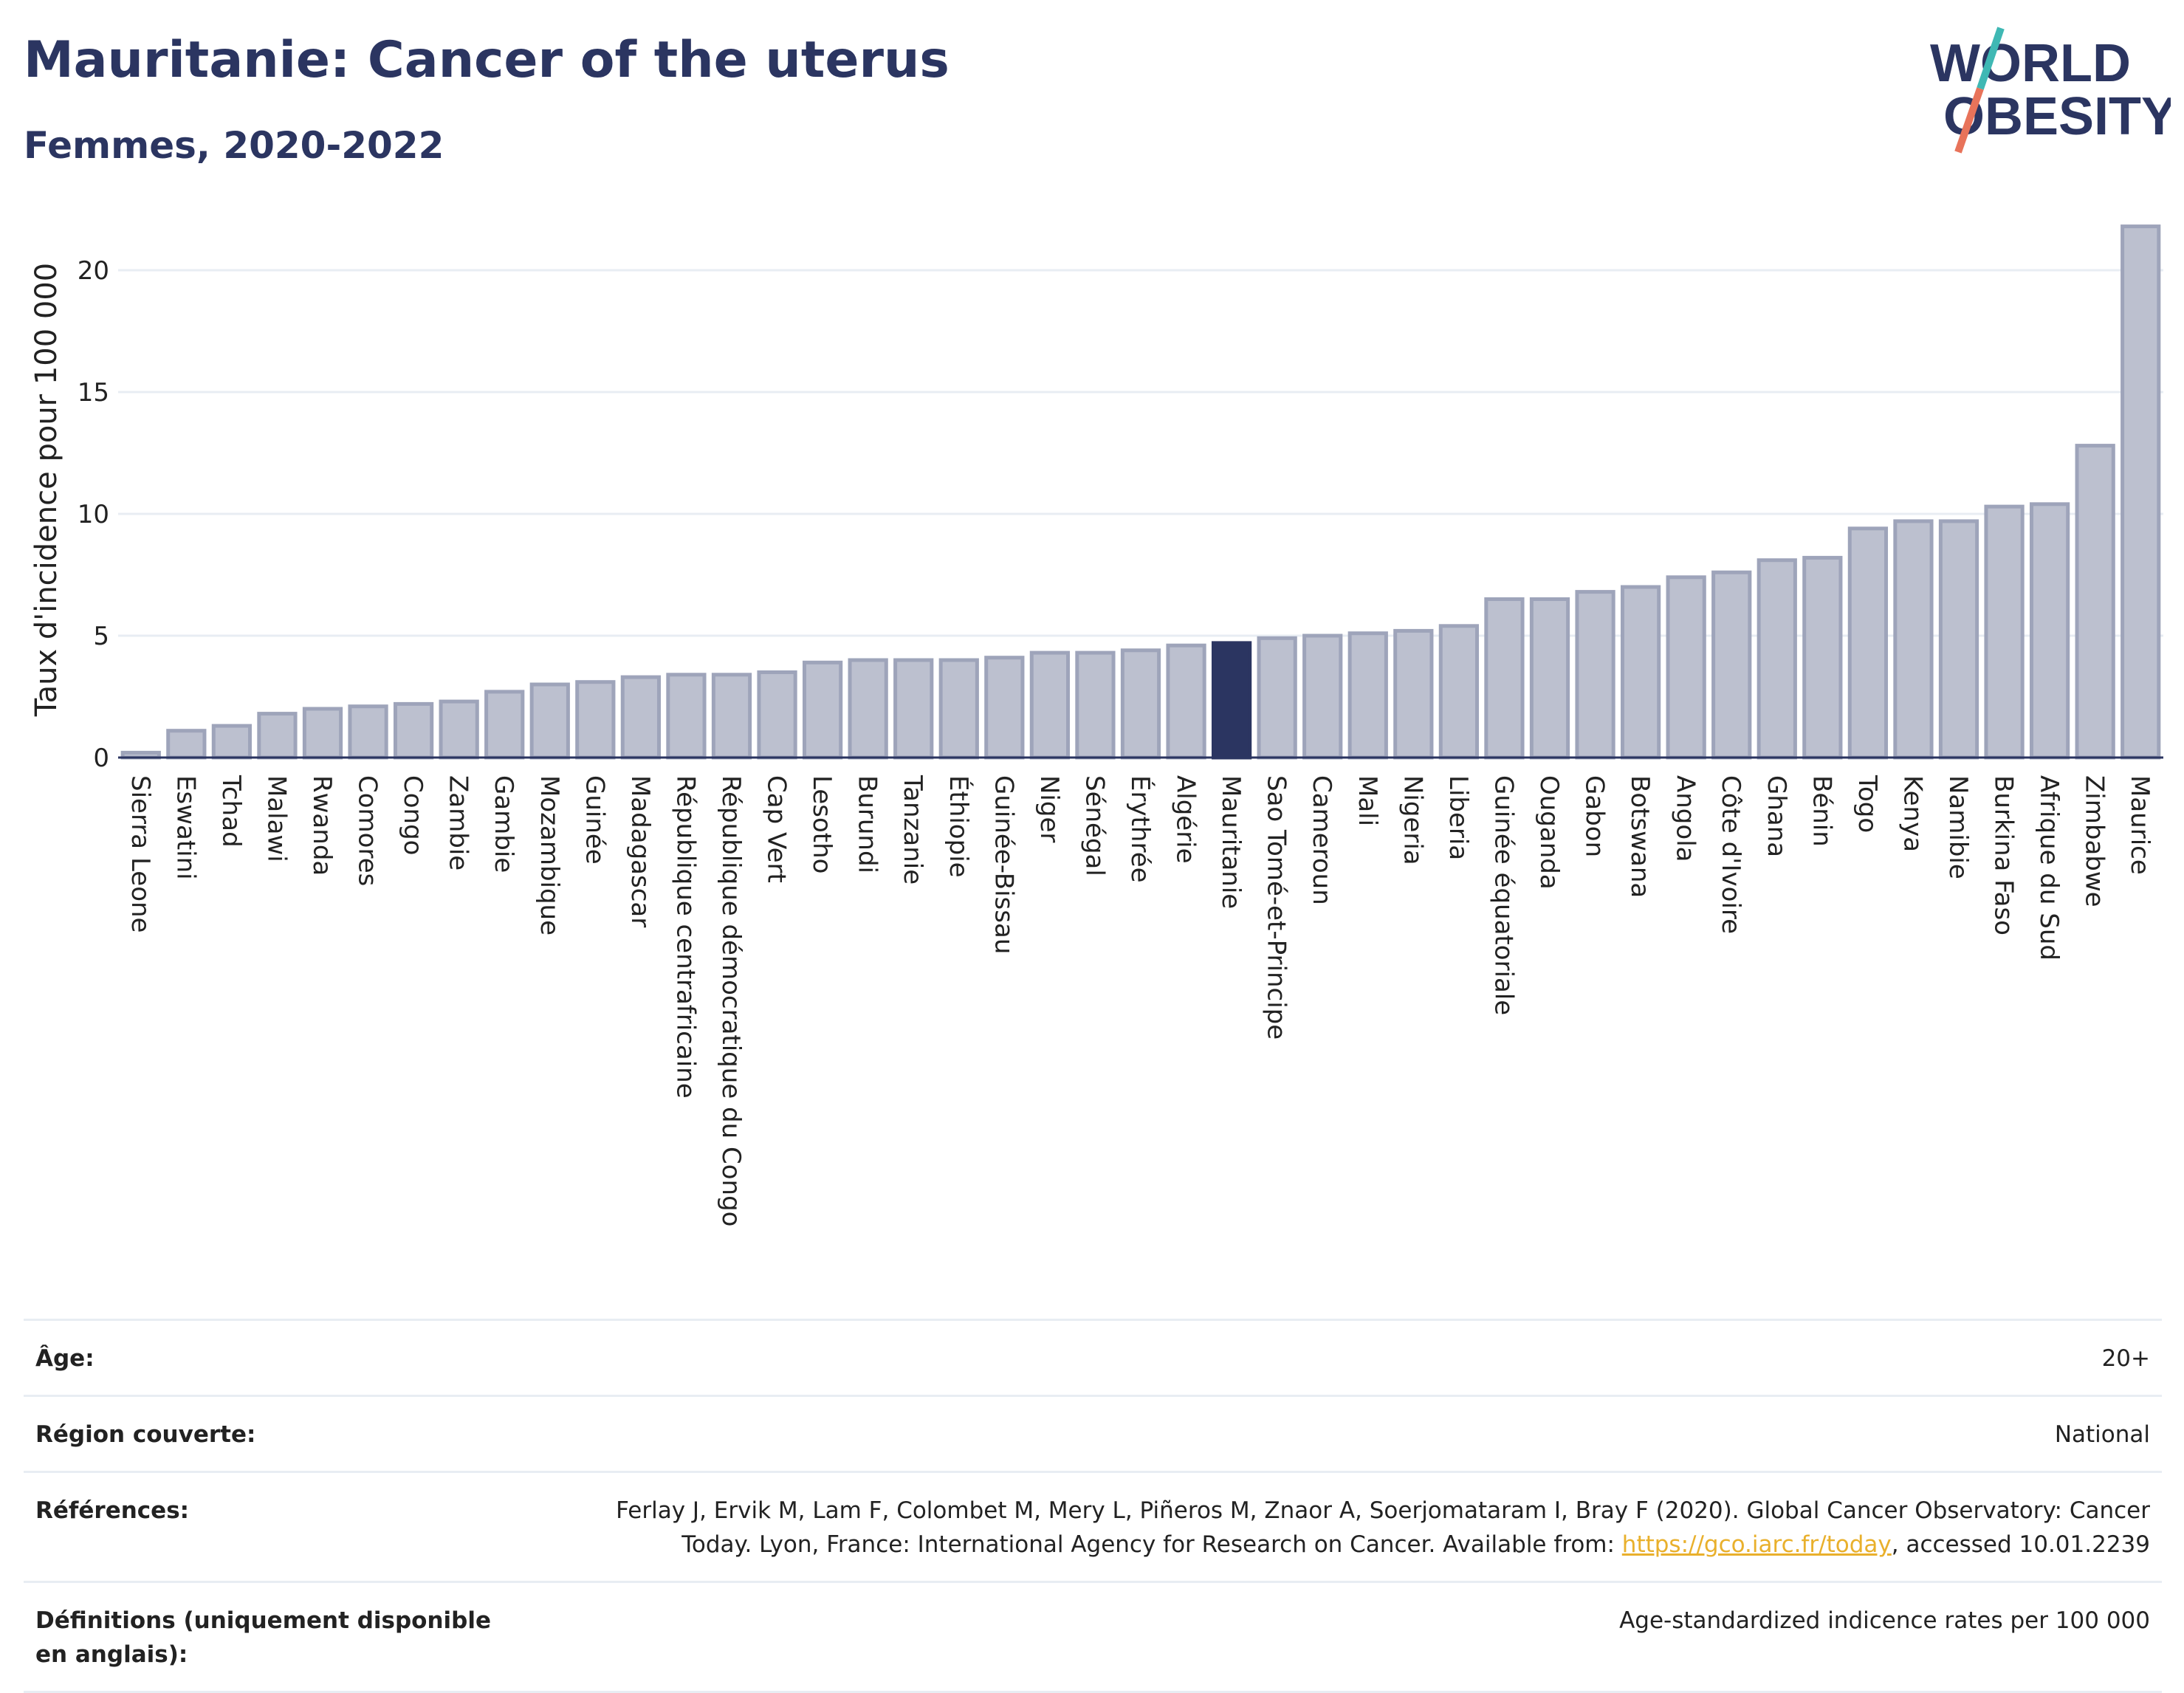 The image size is (2184, 1693). What do you see at coordinates (1777, 816) in the screenshot?
I see `x-tick-label: Ghana` at bounding box center [1777, 816].